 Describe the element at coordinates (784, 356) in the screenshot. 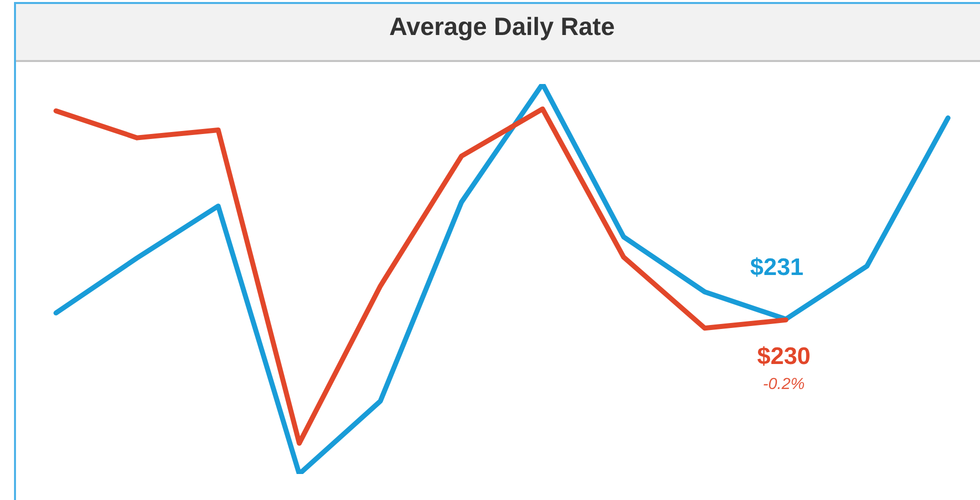

I see `annotation: $230` at that location.